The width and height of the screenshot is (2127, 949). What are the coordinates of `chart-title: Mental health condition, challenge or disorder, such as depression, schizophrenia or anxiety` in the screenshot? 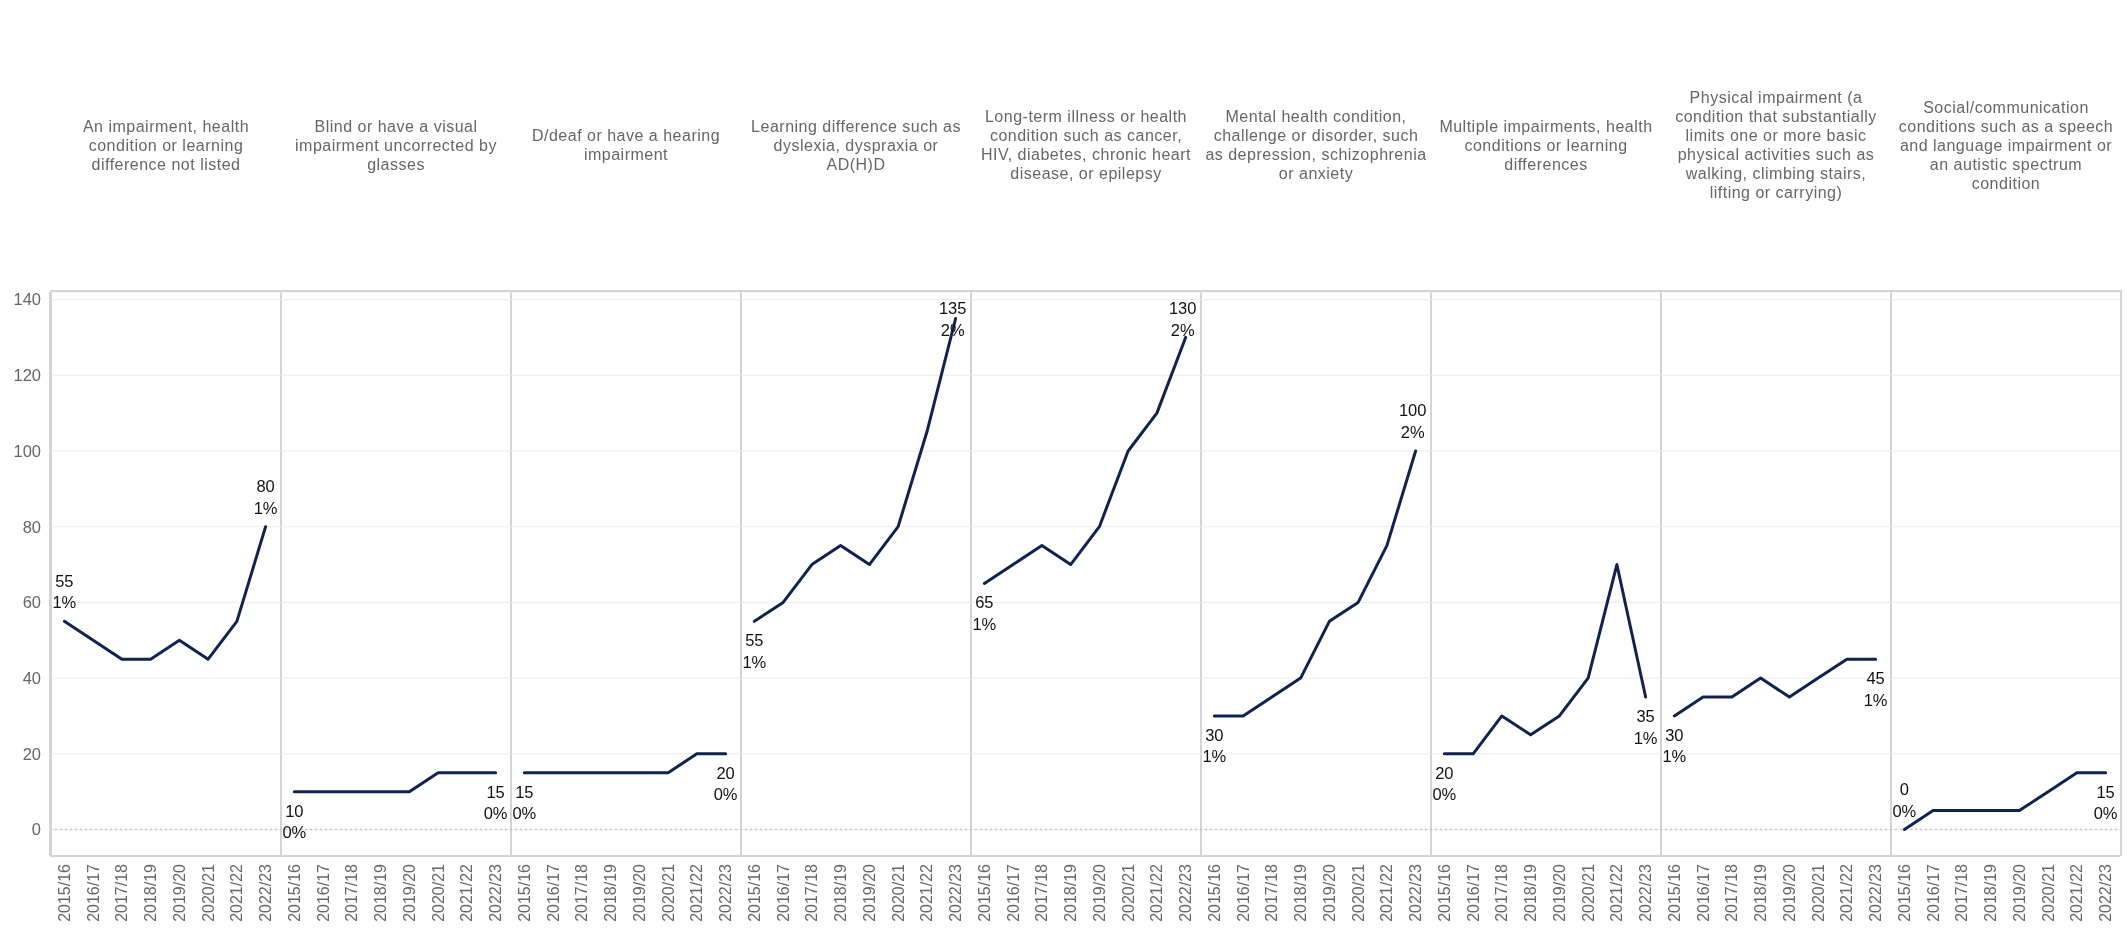 It's located at (1316, 145).